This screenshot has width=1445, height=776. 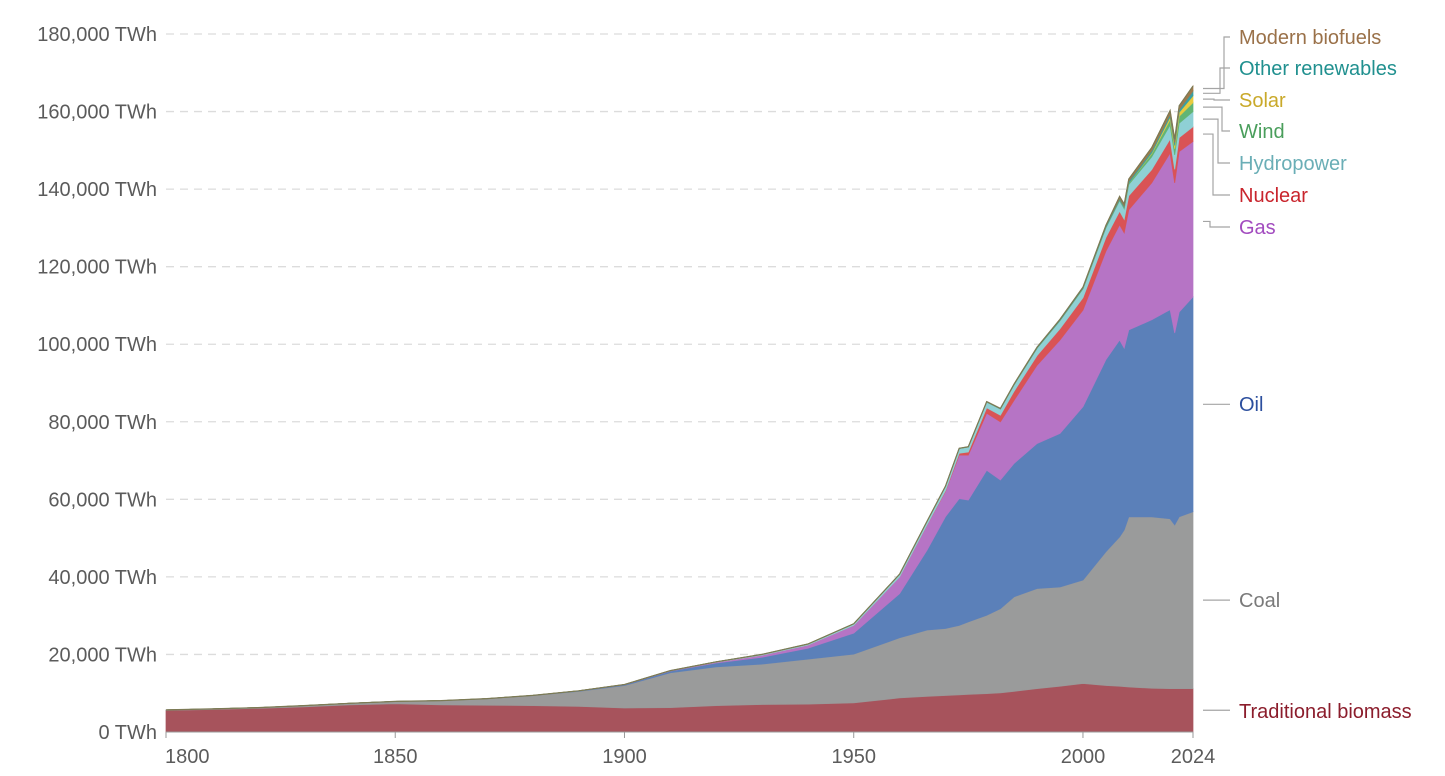 I want to click on y-tick-label: 60,000 TWh, so click(x=102, y=500).